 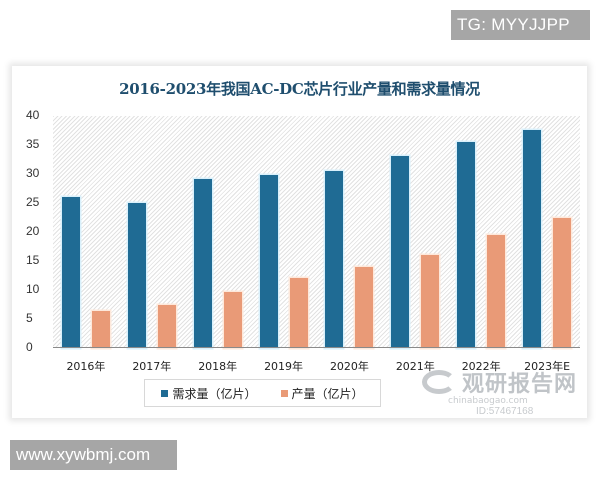 I want to click on watermark-subtitle: chinabaogao.com, so click(x=488, y=401).